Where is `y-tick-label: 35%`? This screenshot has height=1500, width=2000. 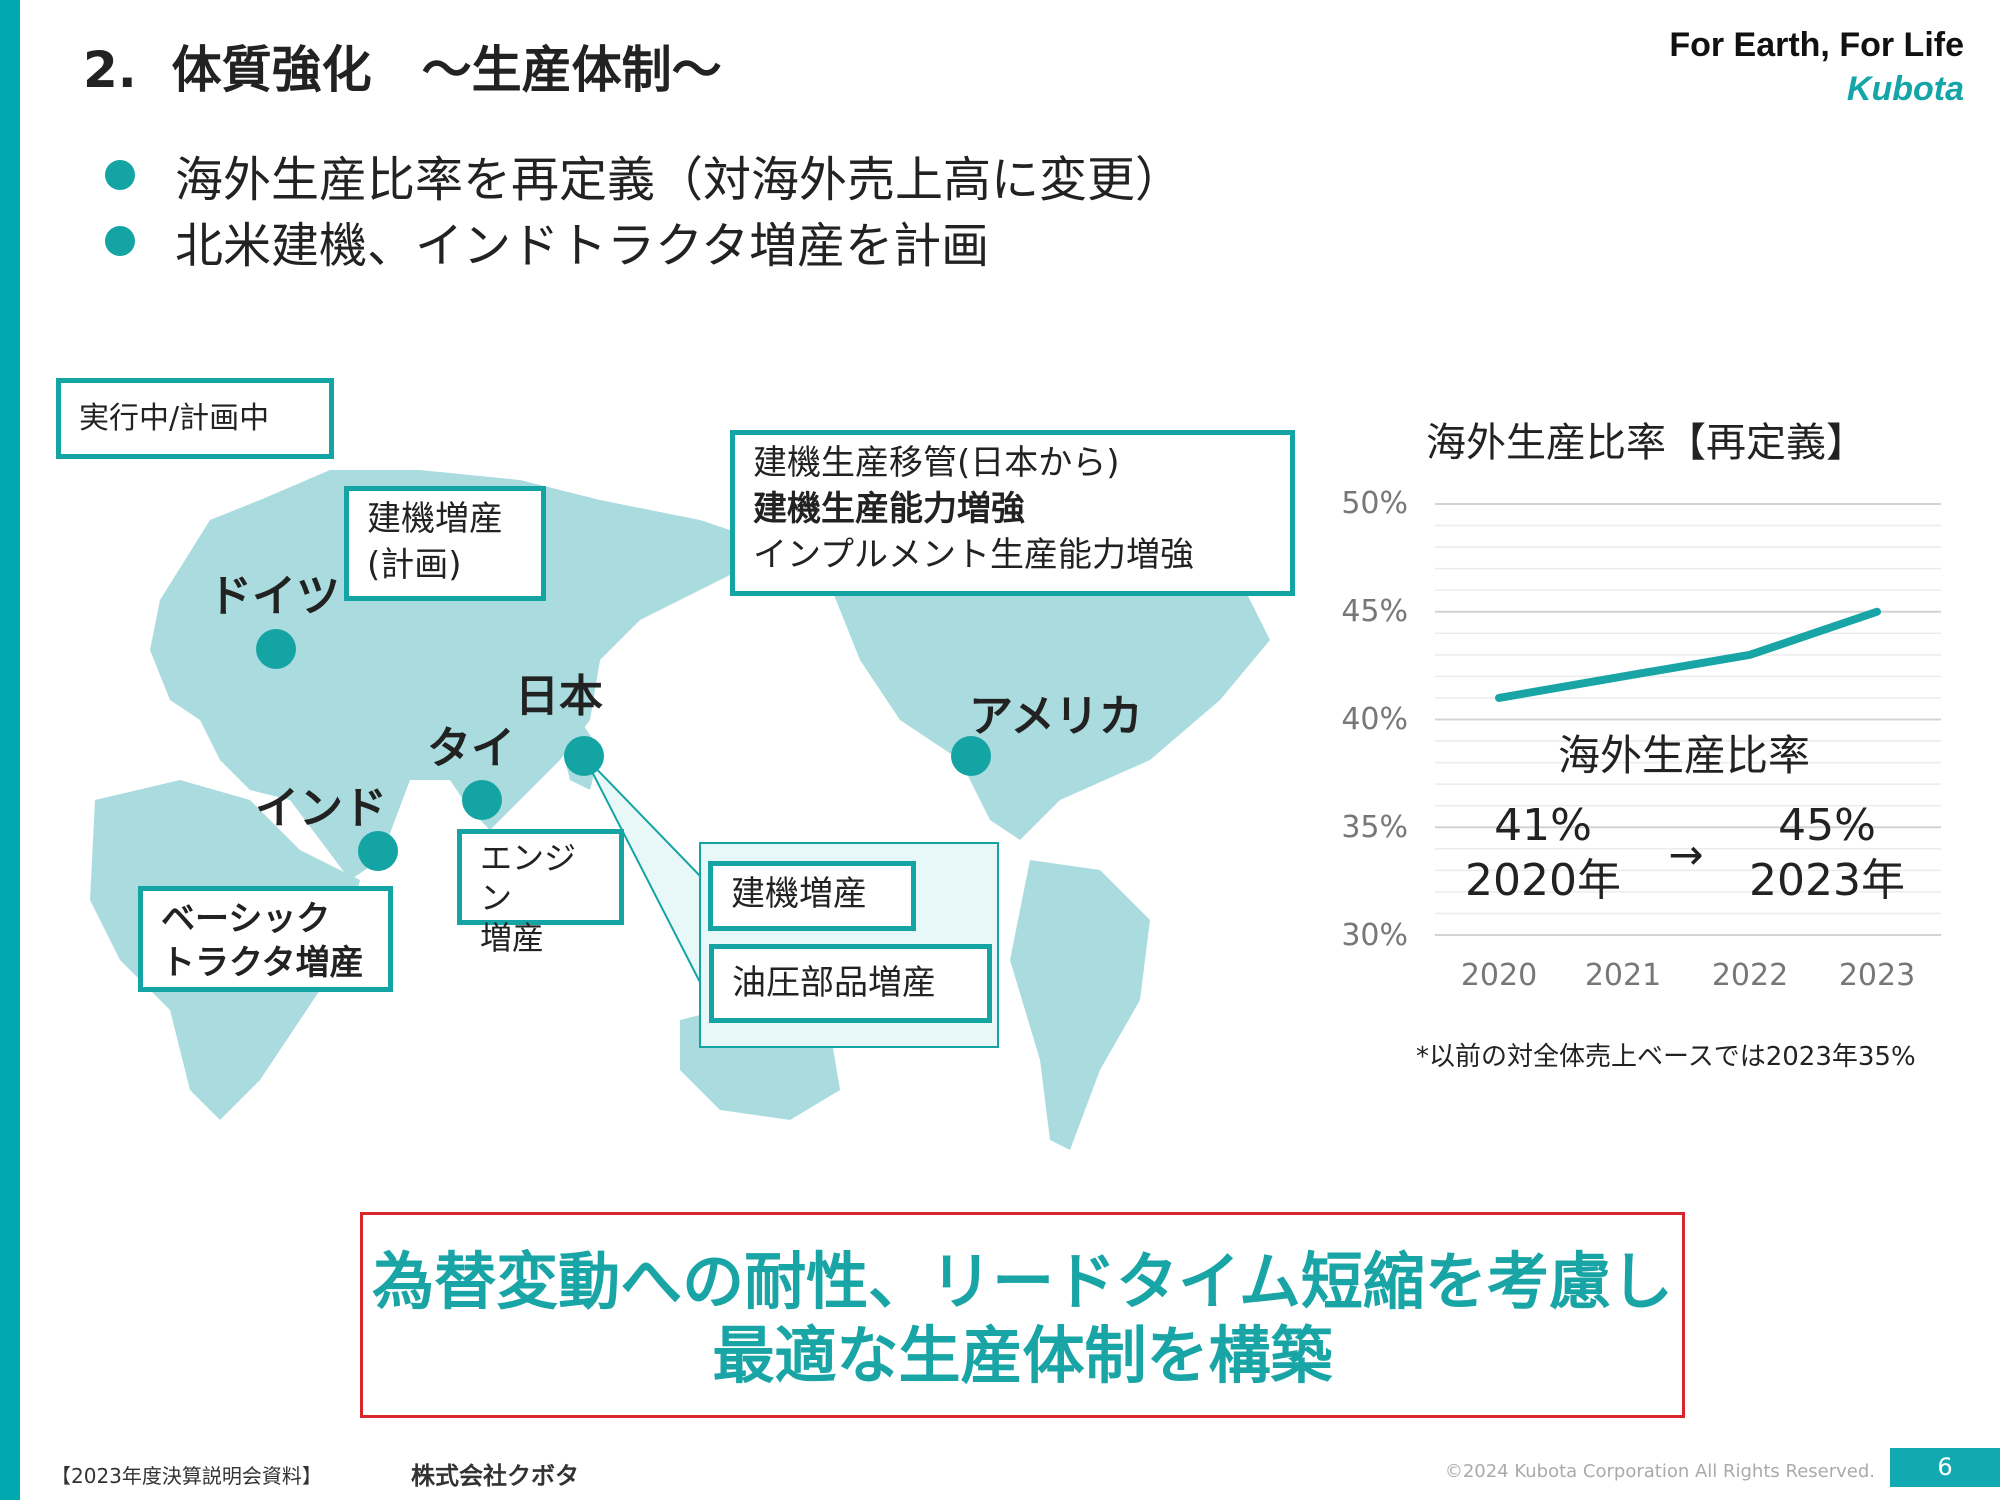 y-tick-label: 35% is located at coordinates (1374, 827).